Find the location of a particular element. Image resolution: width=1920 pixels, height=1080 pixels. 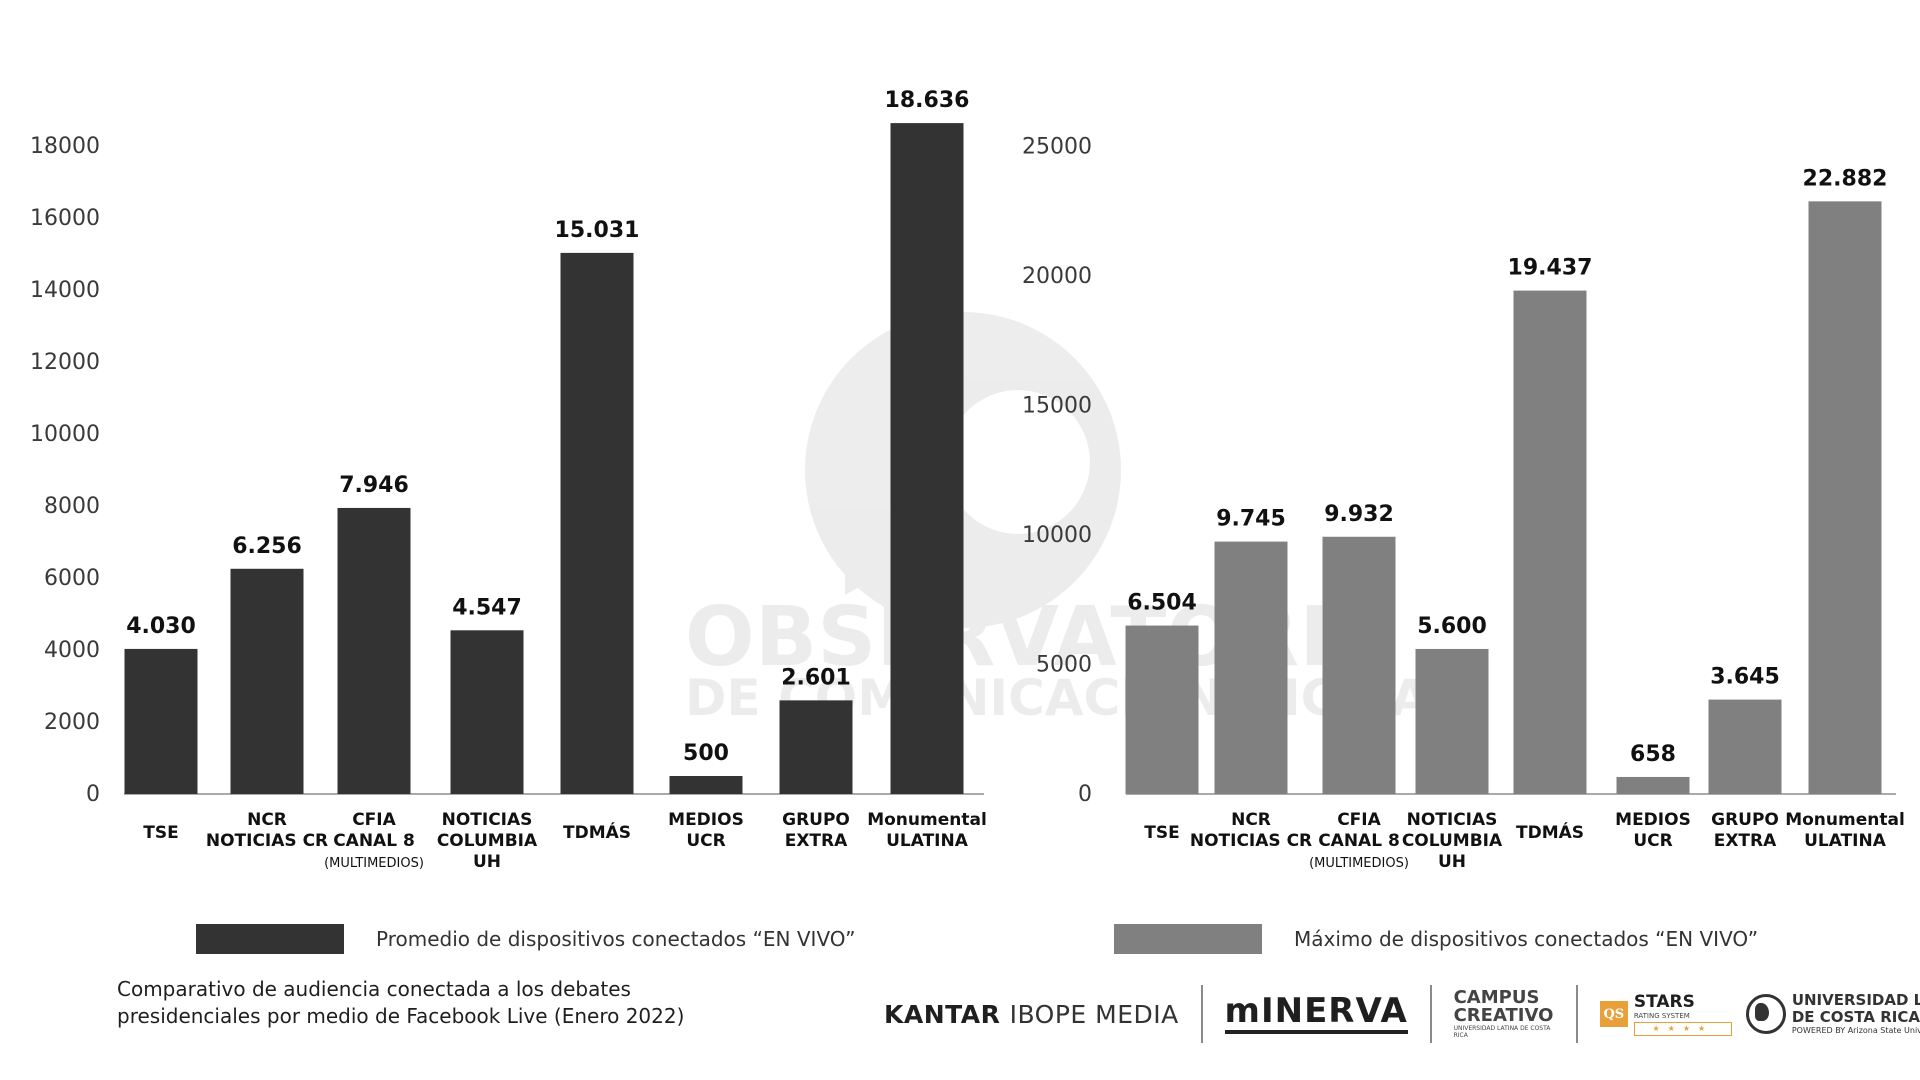

globe-icon is located at coordinates (1765, 1014).